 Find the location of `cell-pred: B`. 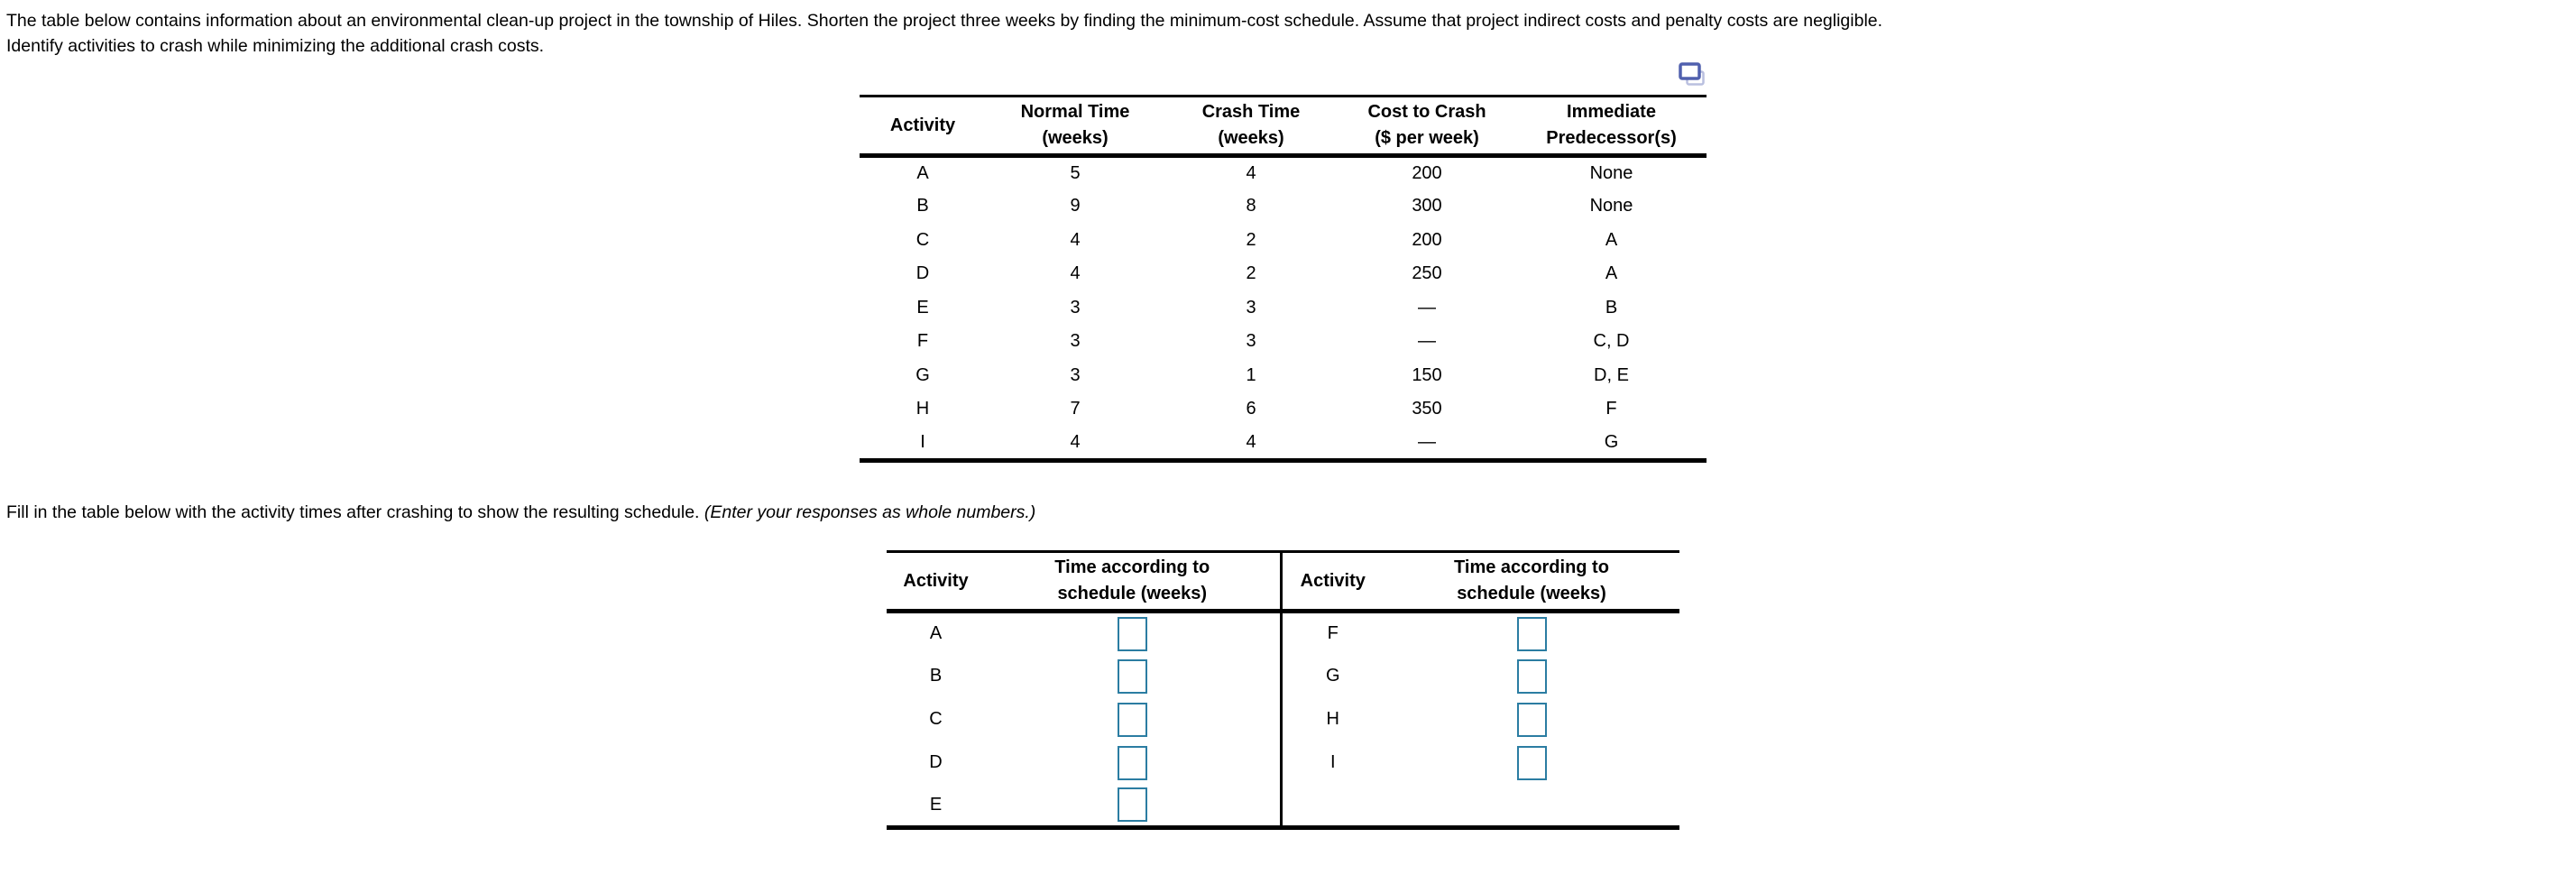

cell-pred: B is located at coordinates (1612, 307).